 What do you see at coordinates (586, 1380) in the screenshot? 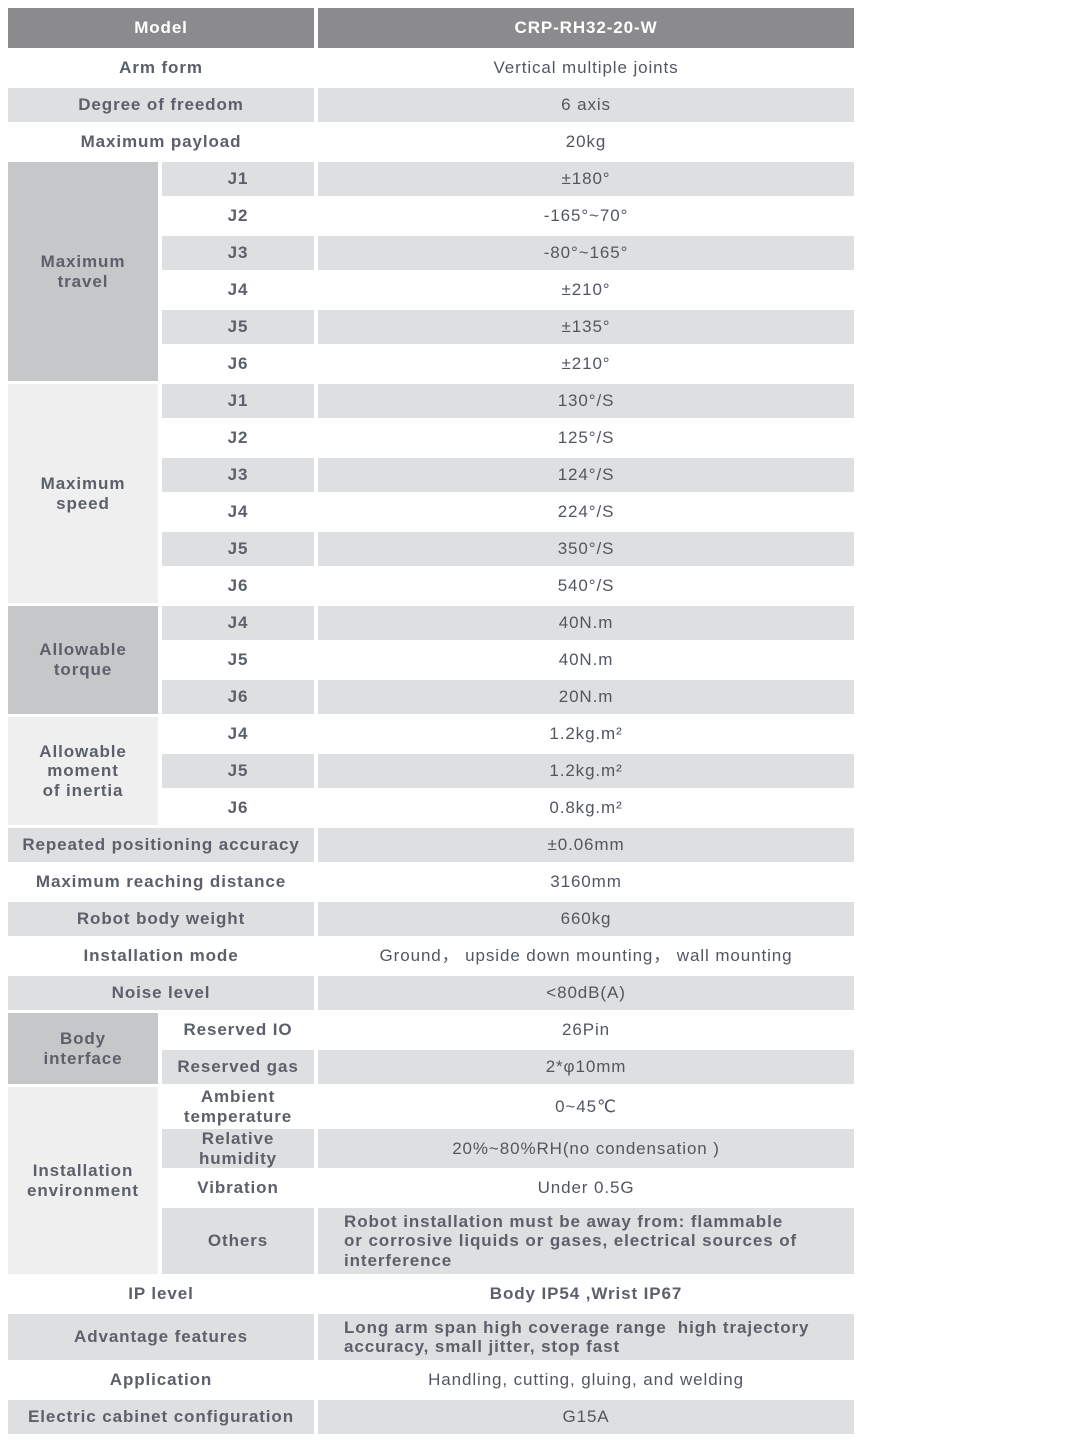
I see `row-value-cell: Handling, cutting, gluing, and welding` at bounding box center [586, 1380].